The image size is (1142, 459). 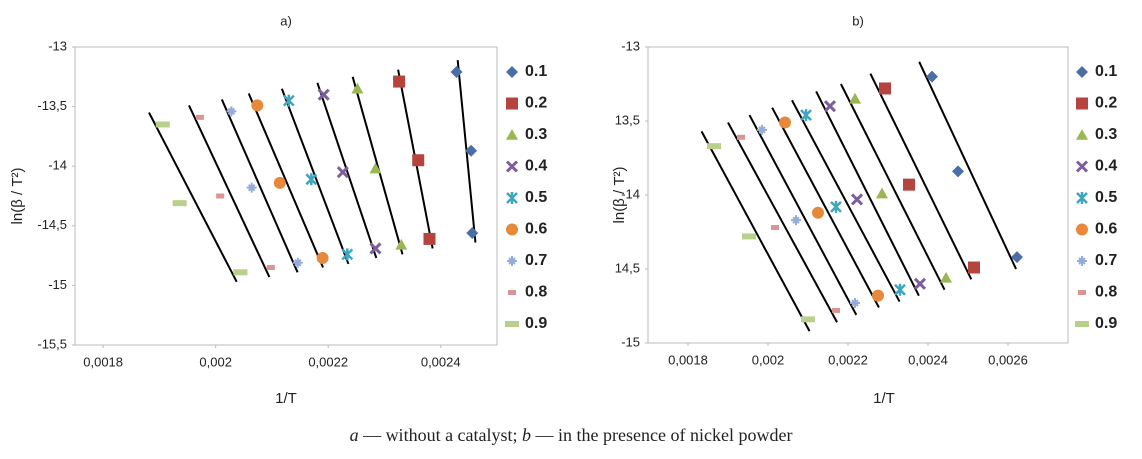 I want to click on y-tick-label: 13,5, so click(x=627, y=119).